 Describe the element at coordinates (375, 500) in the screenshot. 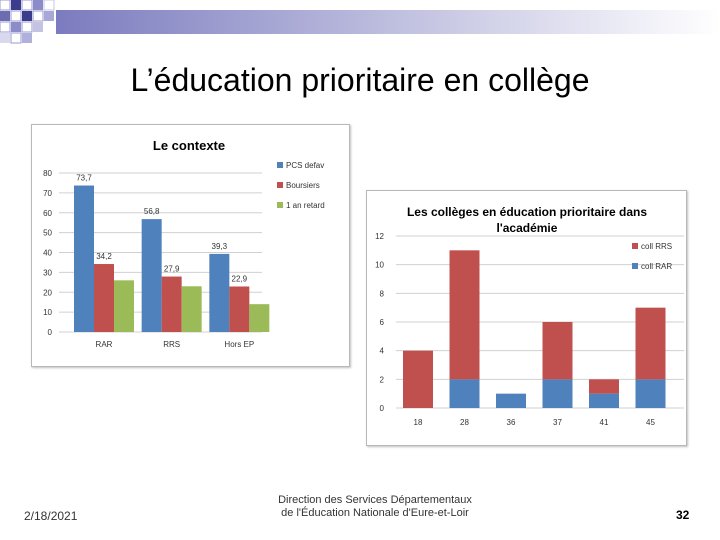

I see `footer-line-1: Direction des Services Départementaux` at that location.